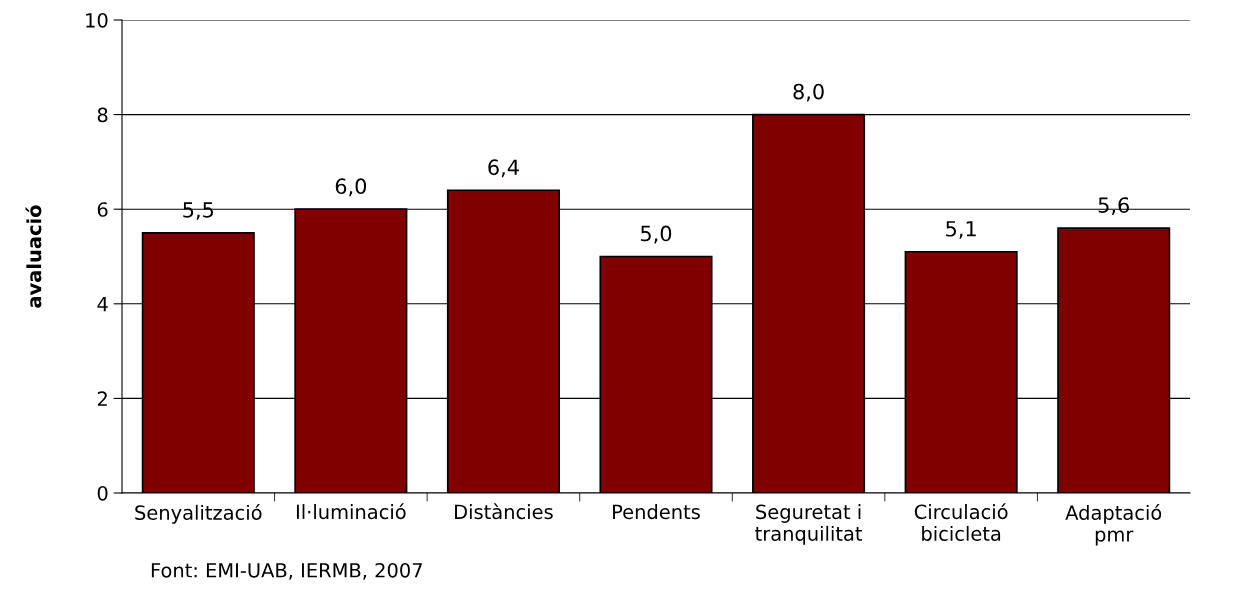  What do you see at coordinates (198, 514) in the screenshot?
I see `x-tick-label: Senyalització` at bounding box center [198, 514].